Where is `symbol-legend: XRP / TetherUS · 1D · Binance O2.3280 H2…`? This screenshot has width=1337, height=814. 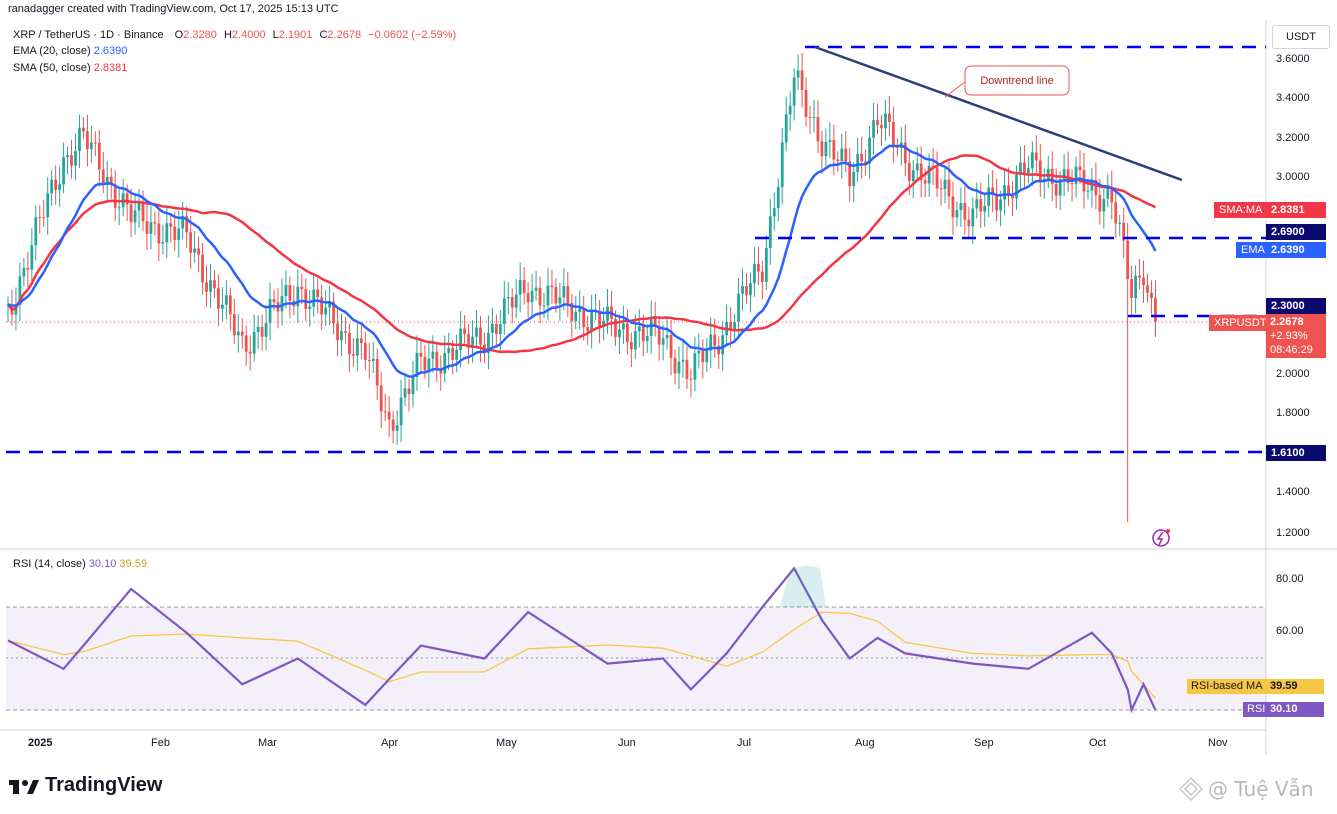 symbol-legend: XRP / TetherUS · 1D · Binance O2.3280 H2… is located at coordinates (234, 35).